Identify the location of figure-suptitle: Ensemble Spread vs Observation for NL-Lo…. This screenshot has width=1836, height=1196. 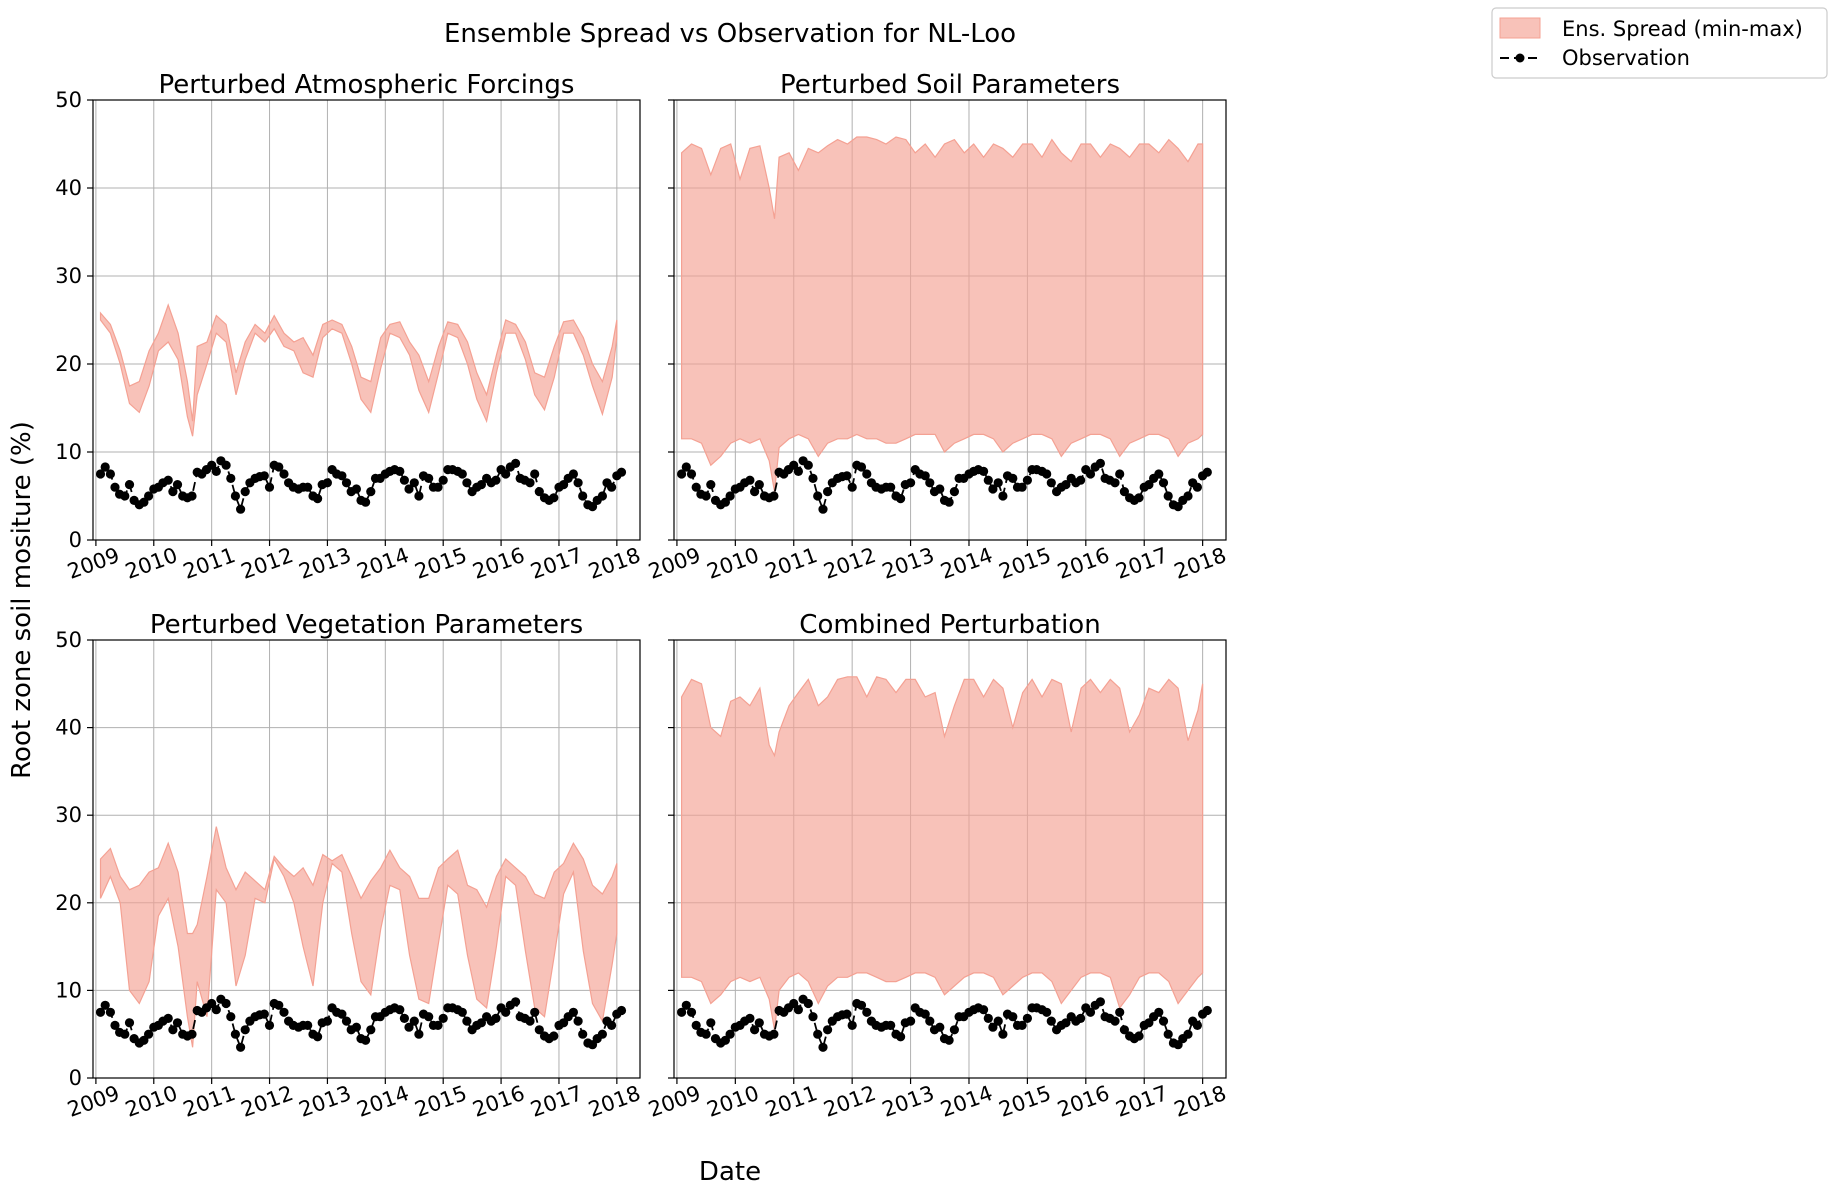
(730, 34).